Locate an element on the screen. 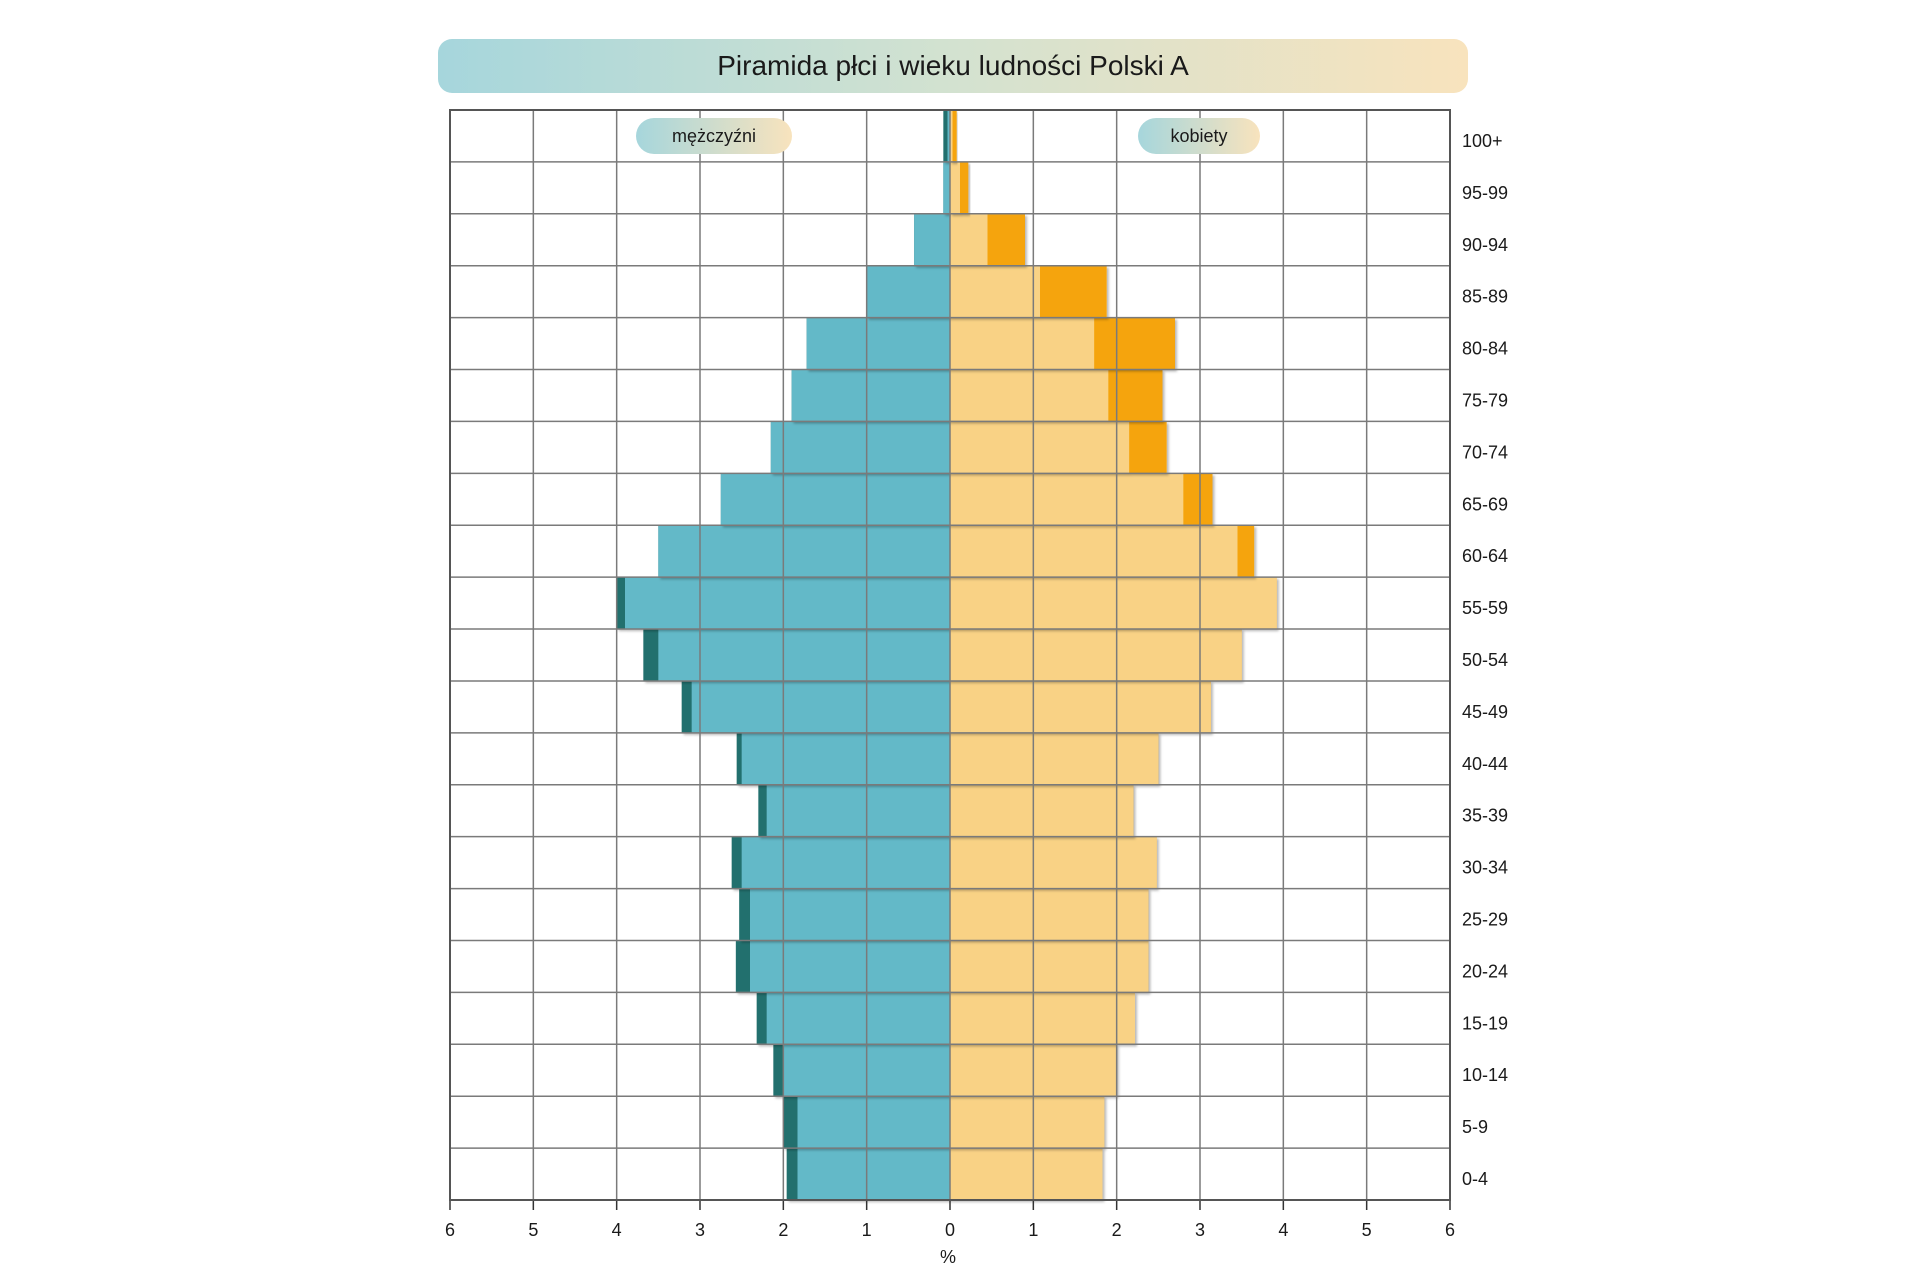 Image resolution: width=1920 pixels, height=1280 pixels. bar-group-right-100+ is located at coordinates (953, 136).